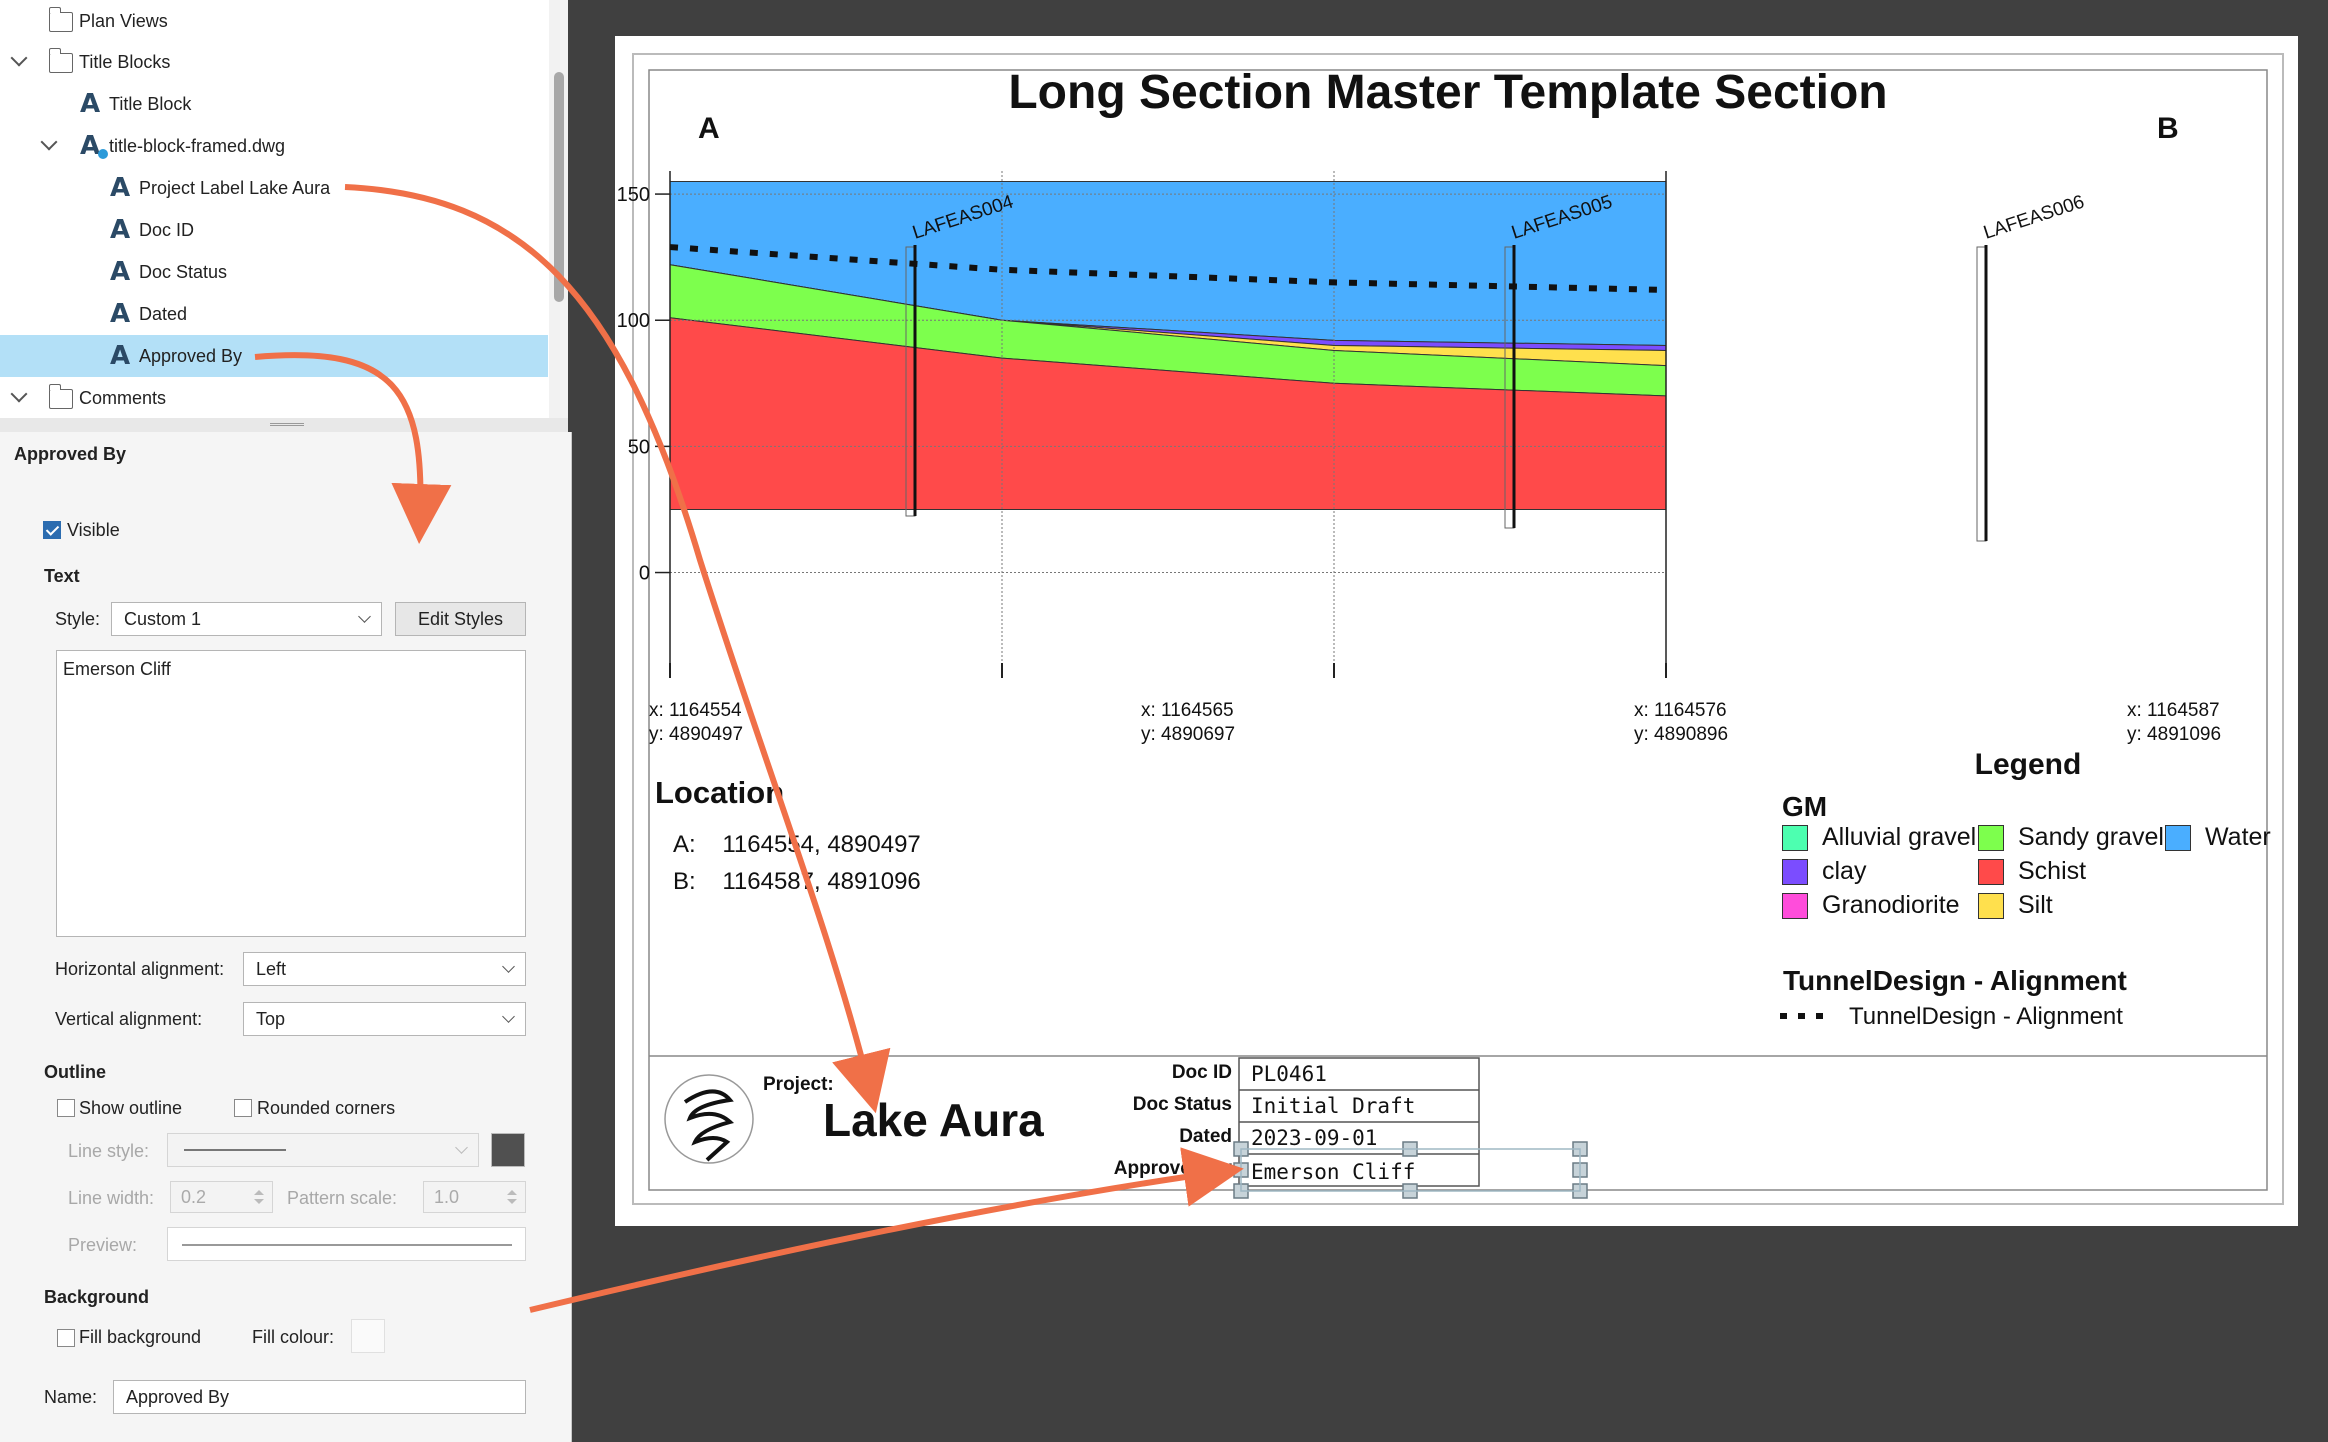  What do you see at coordinates (163, 313) in the screenshot?
I see `tree-item-label: Dated` at bounding box center [163, 313].